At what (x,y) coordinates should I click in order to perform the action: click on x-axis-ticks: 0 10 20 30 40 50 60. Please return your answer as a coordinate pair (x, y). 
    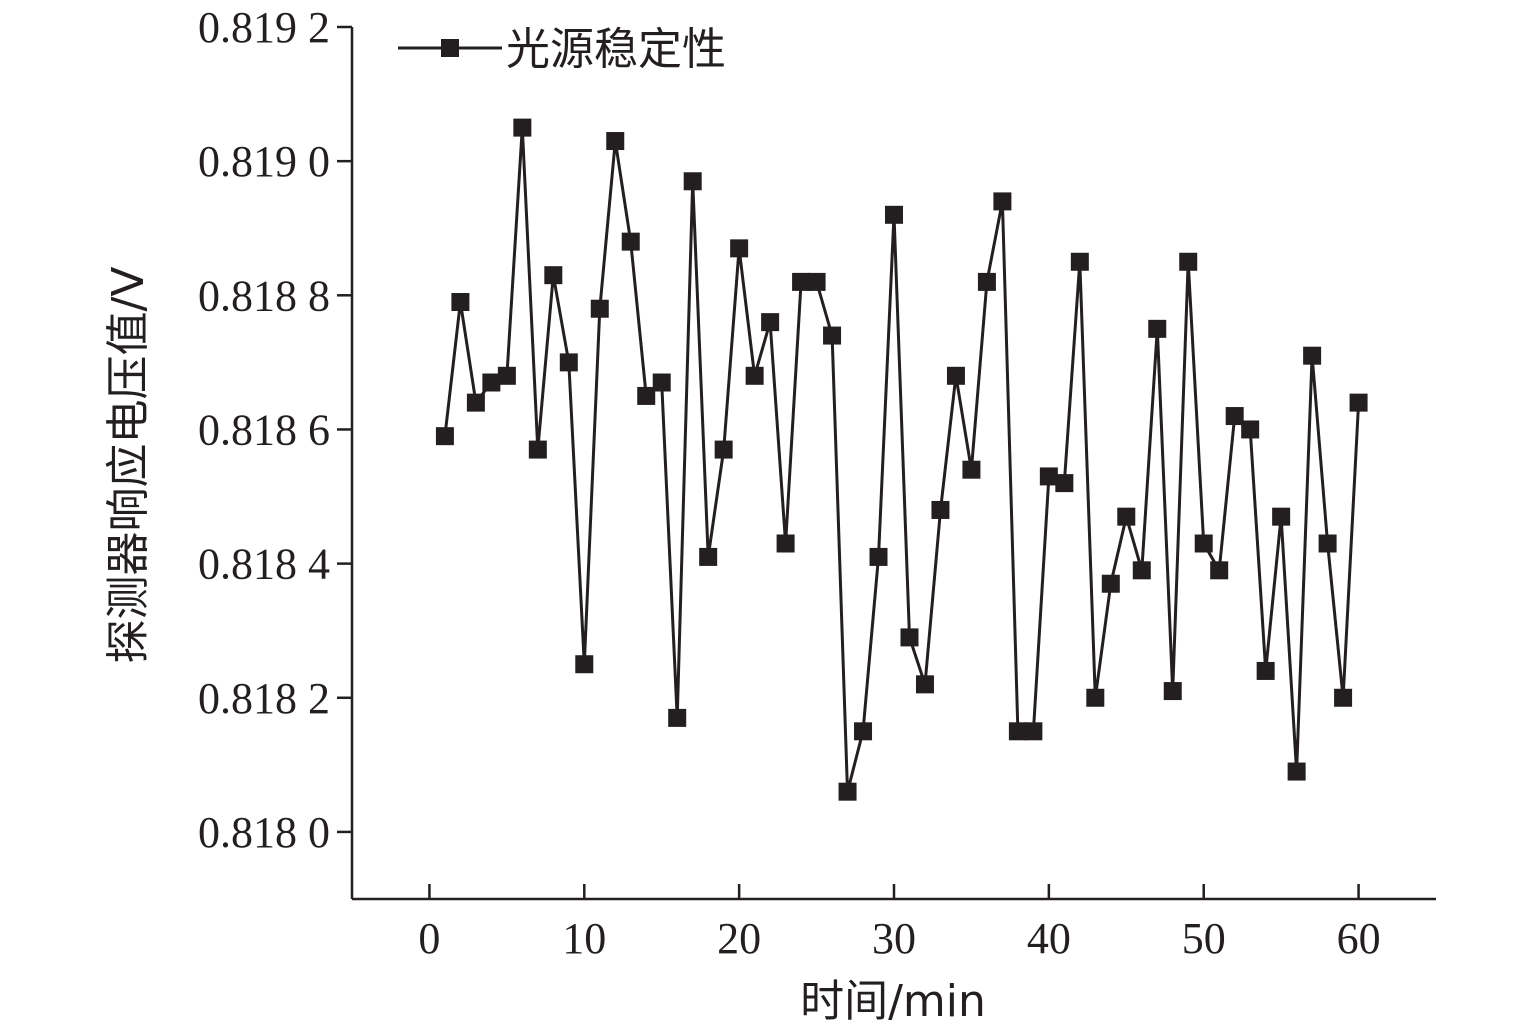
    Looking at the image, I should click on (899, 923).